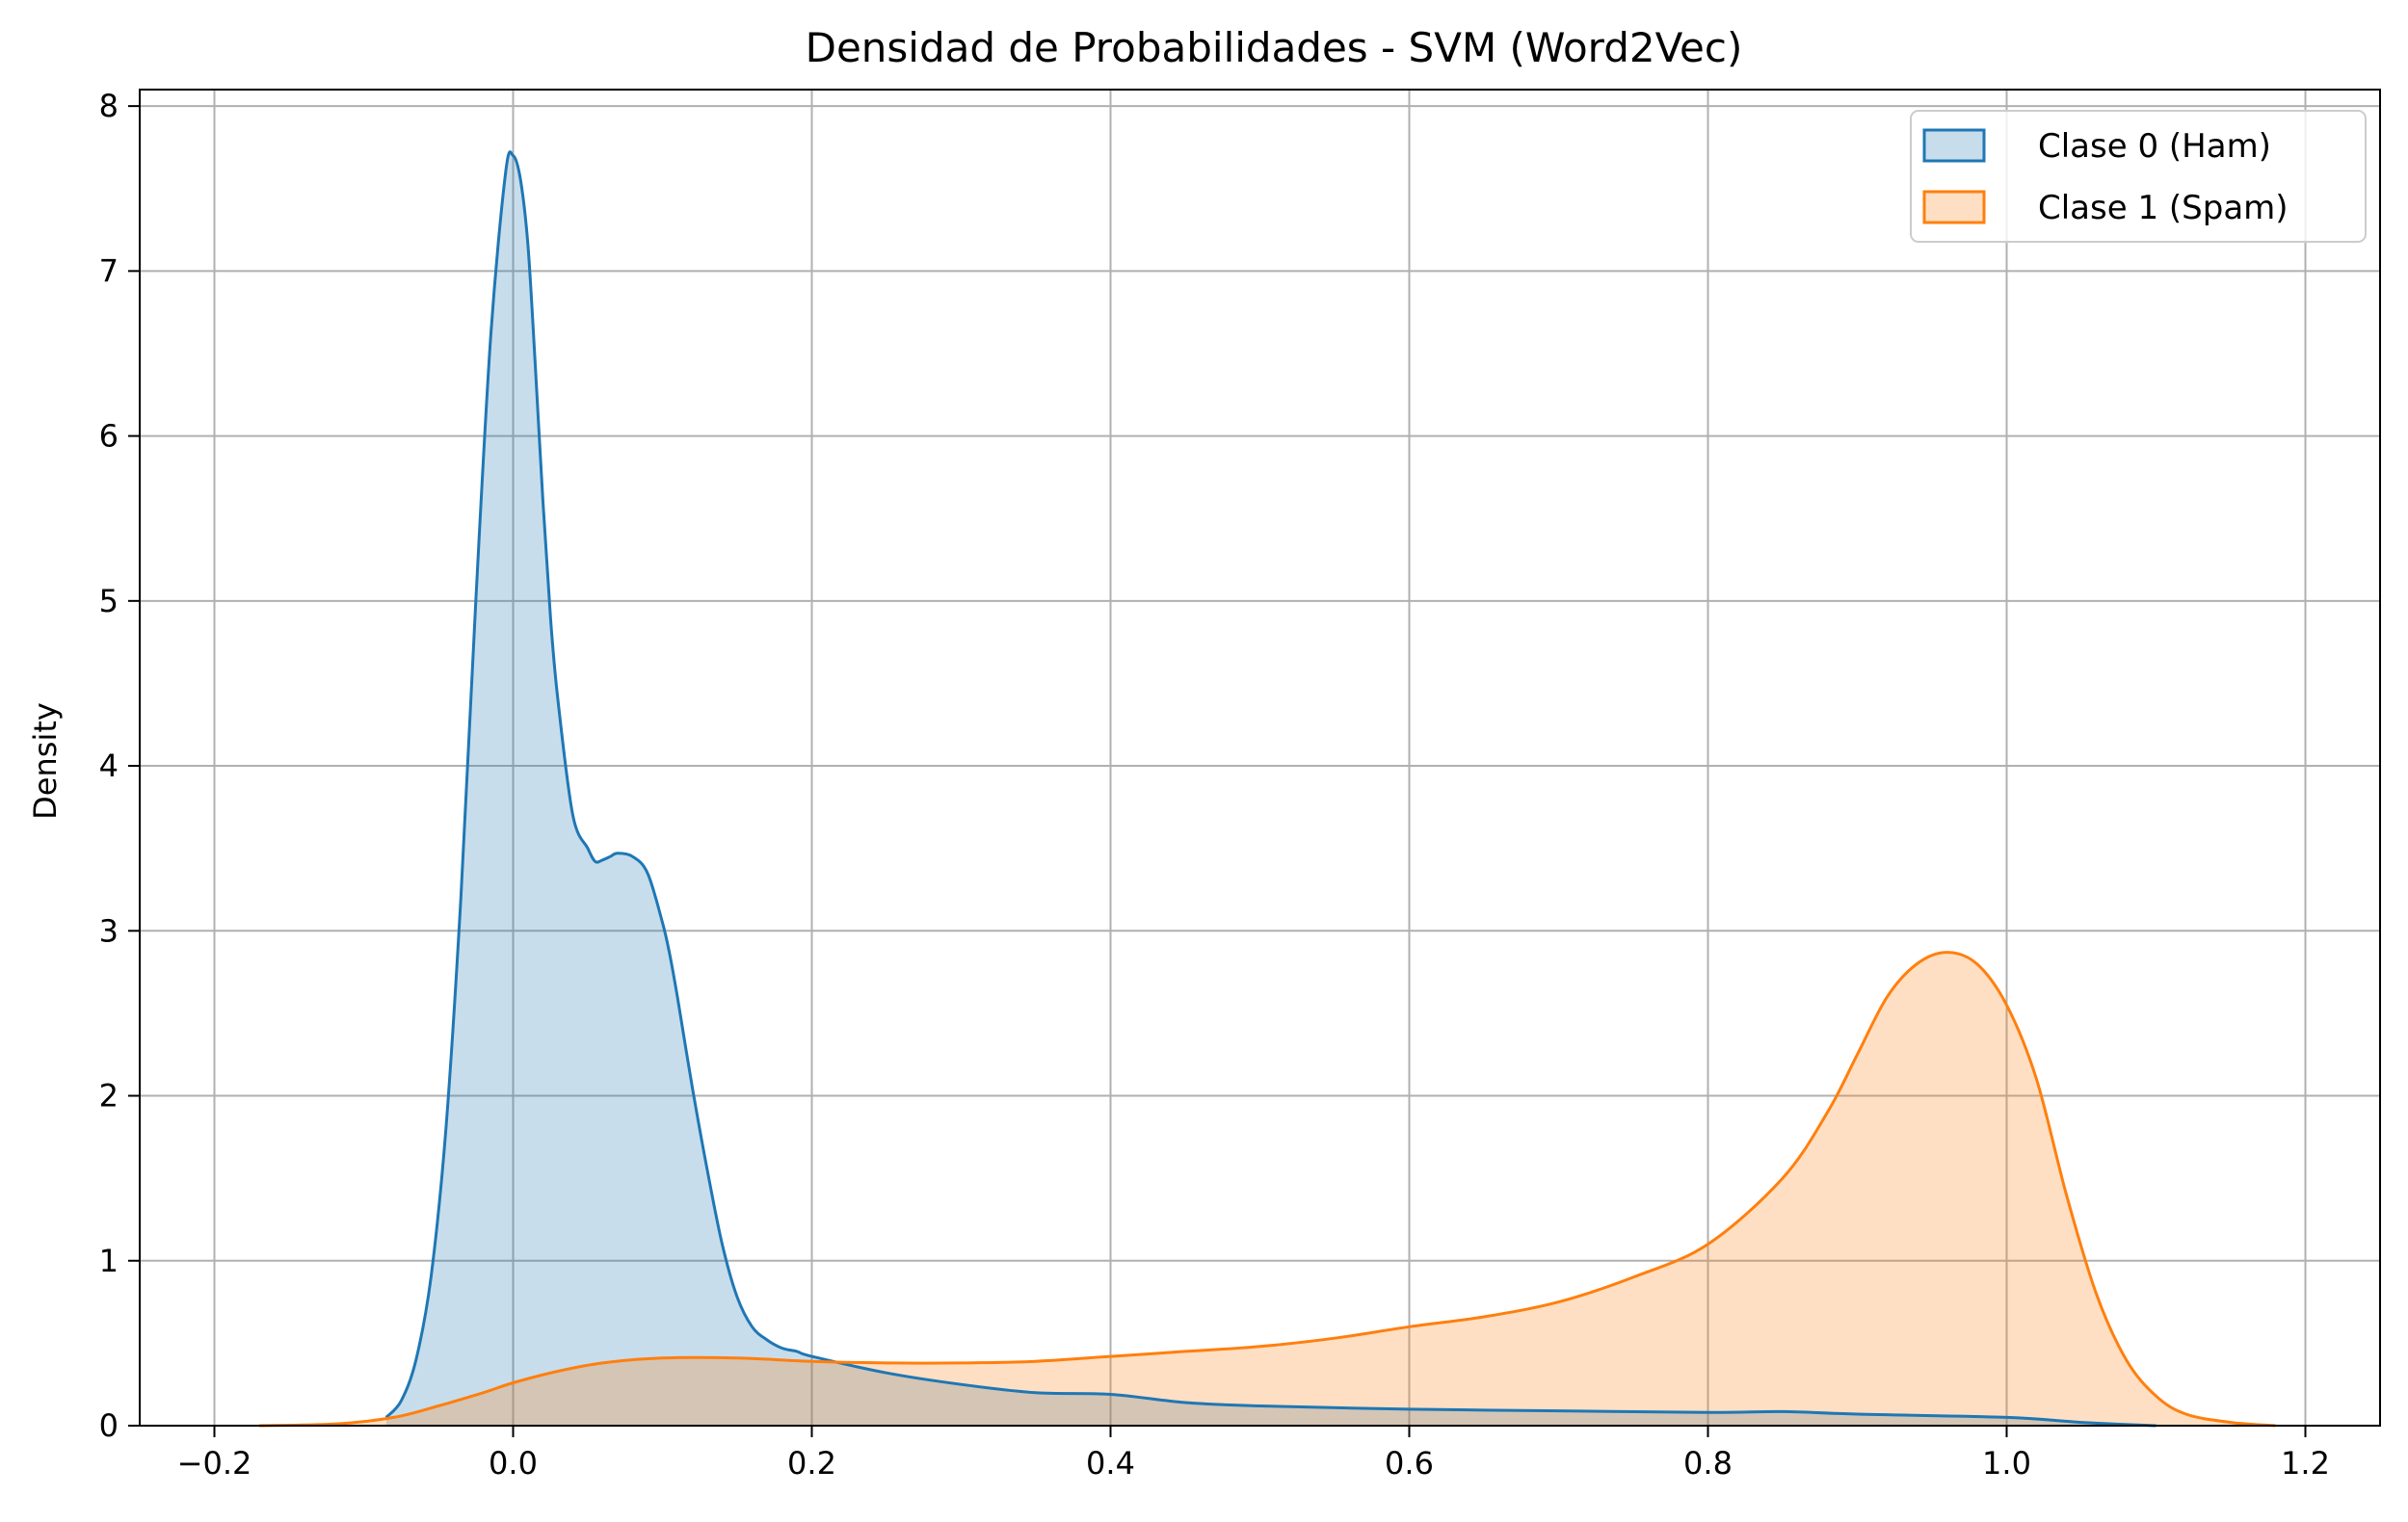 The image size is (2408, 1522). What do you see at coordinates (1409, 1464) in the screenshot?
I see `x-tick-label: 0.6` at bounding box center [1409, 1464].